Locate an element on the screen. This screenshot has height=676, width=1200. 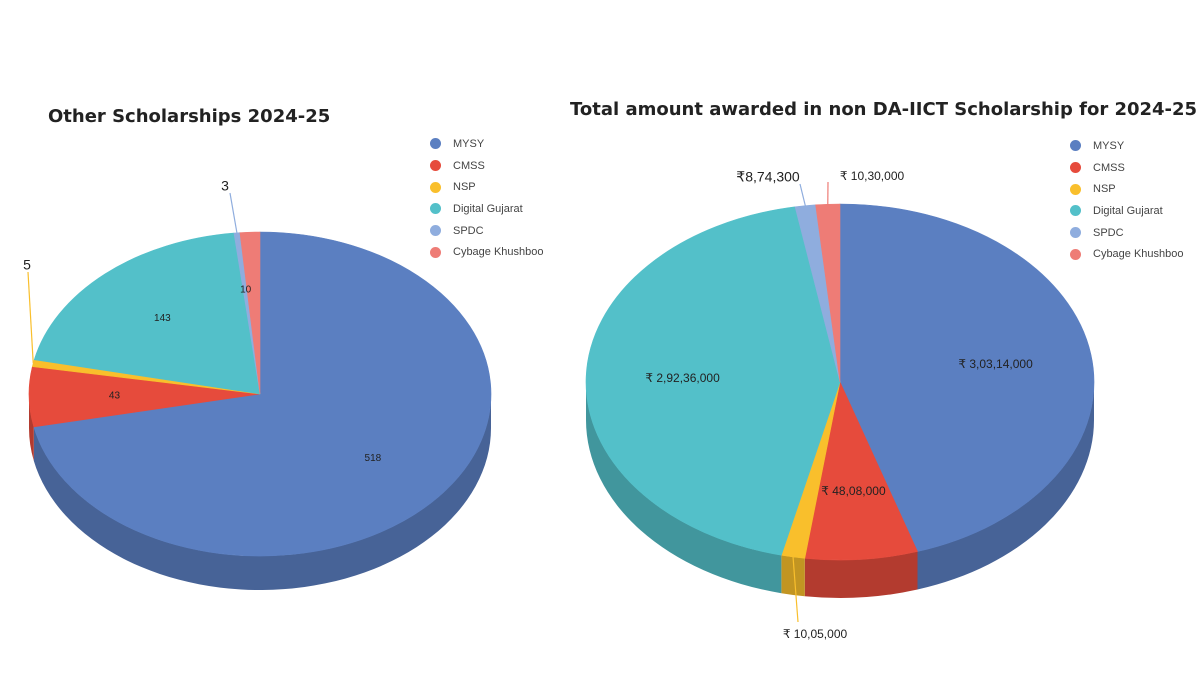
data-label-nsp: ₹ 10,05,000 is located at coordinates (815, 634).